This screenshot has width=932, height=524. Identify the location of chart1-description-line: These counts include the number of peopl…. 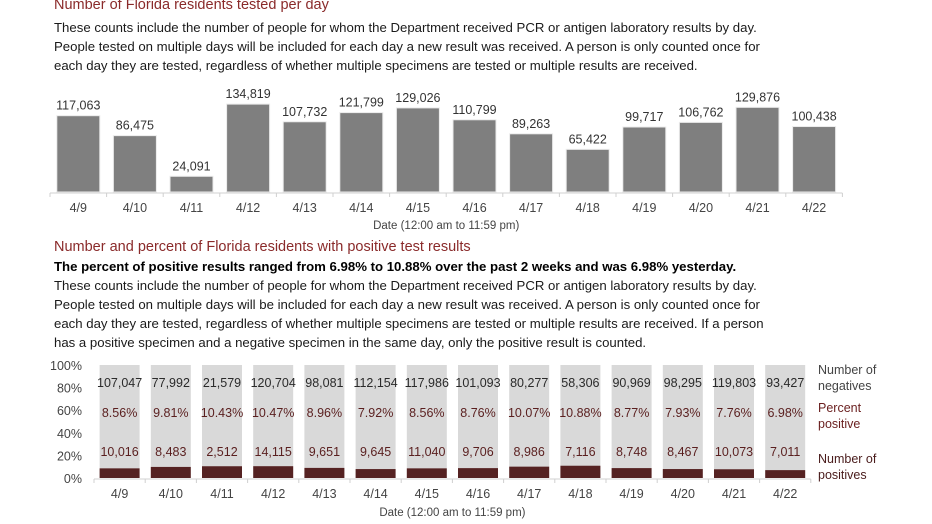
(405, 27).